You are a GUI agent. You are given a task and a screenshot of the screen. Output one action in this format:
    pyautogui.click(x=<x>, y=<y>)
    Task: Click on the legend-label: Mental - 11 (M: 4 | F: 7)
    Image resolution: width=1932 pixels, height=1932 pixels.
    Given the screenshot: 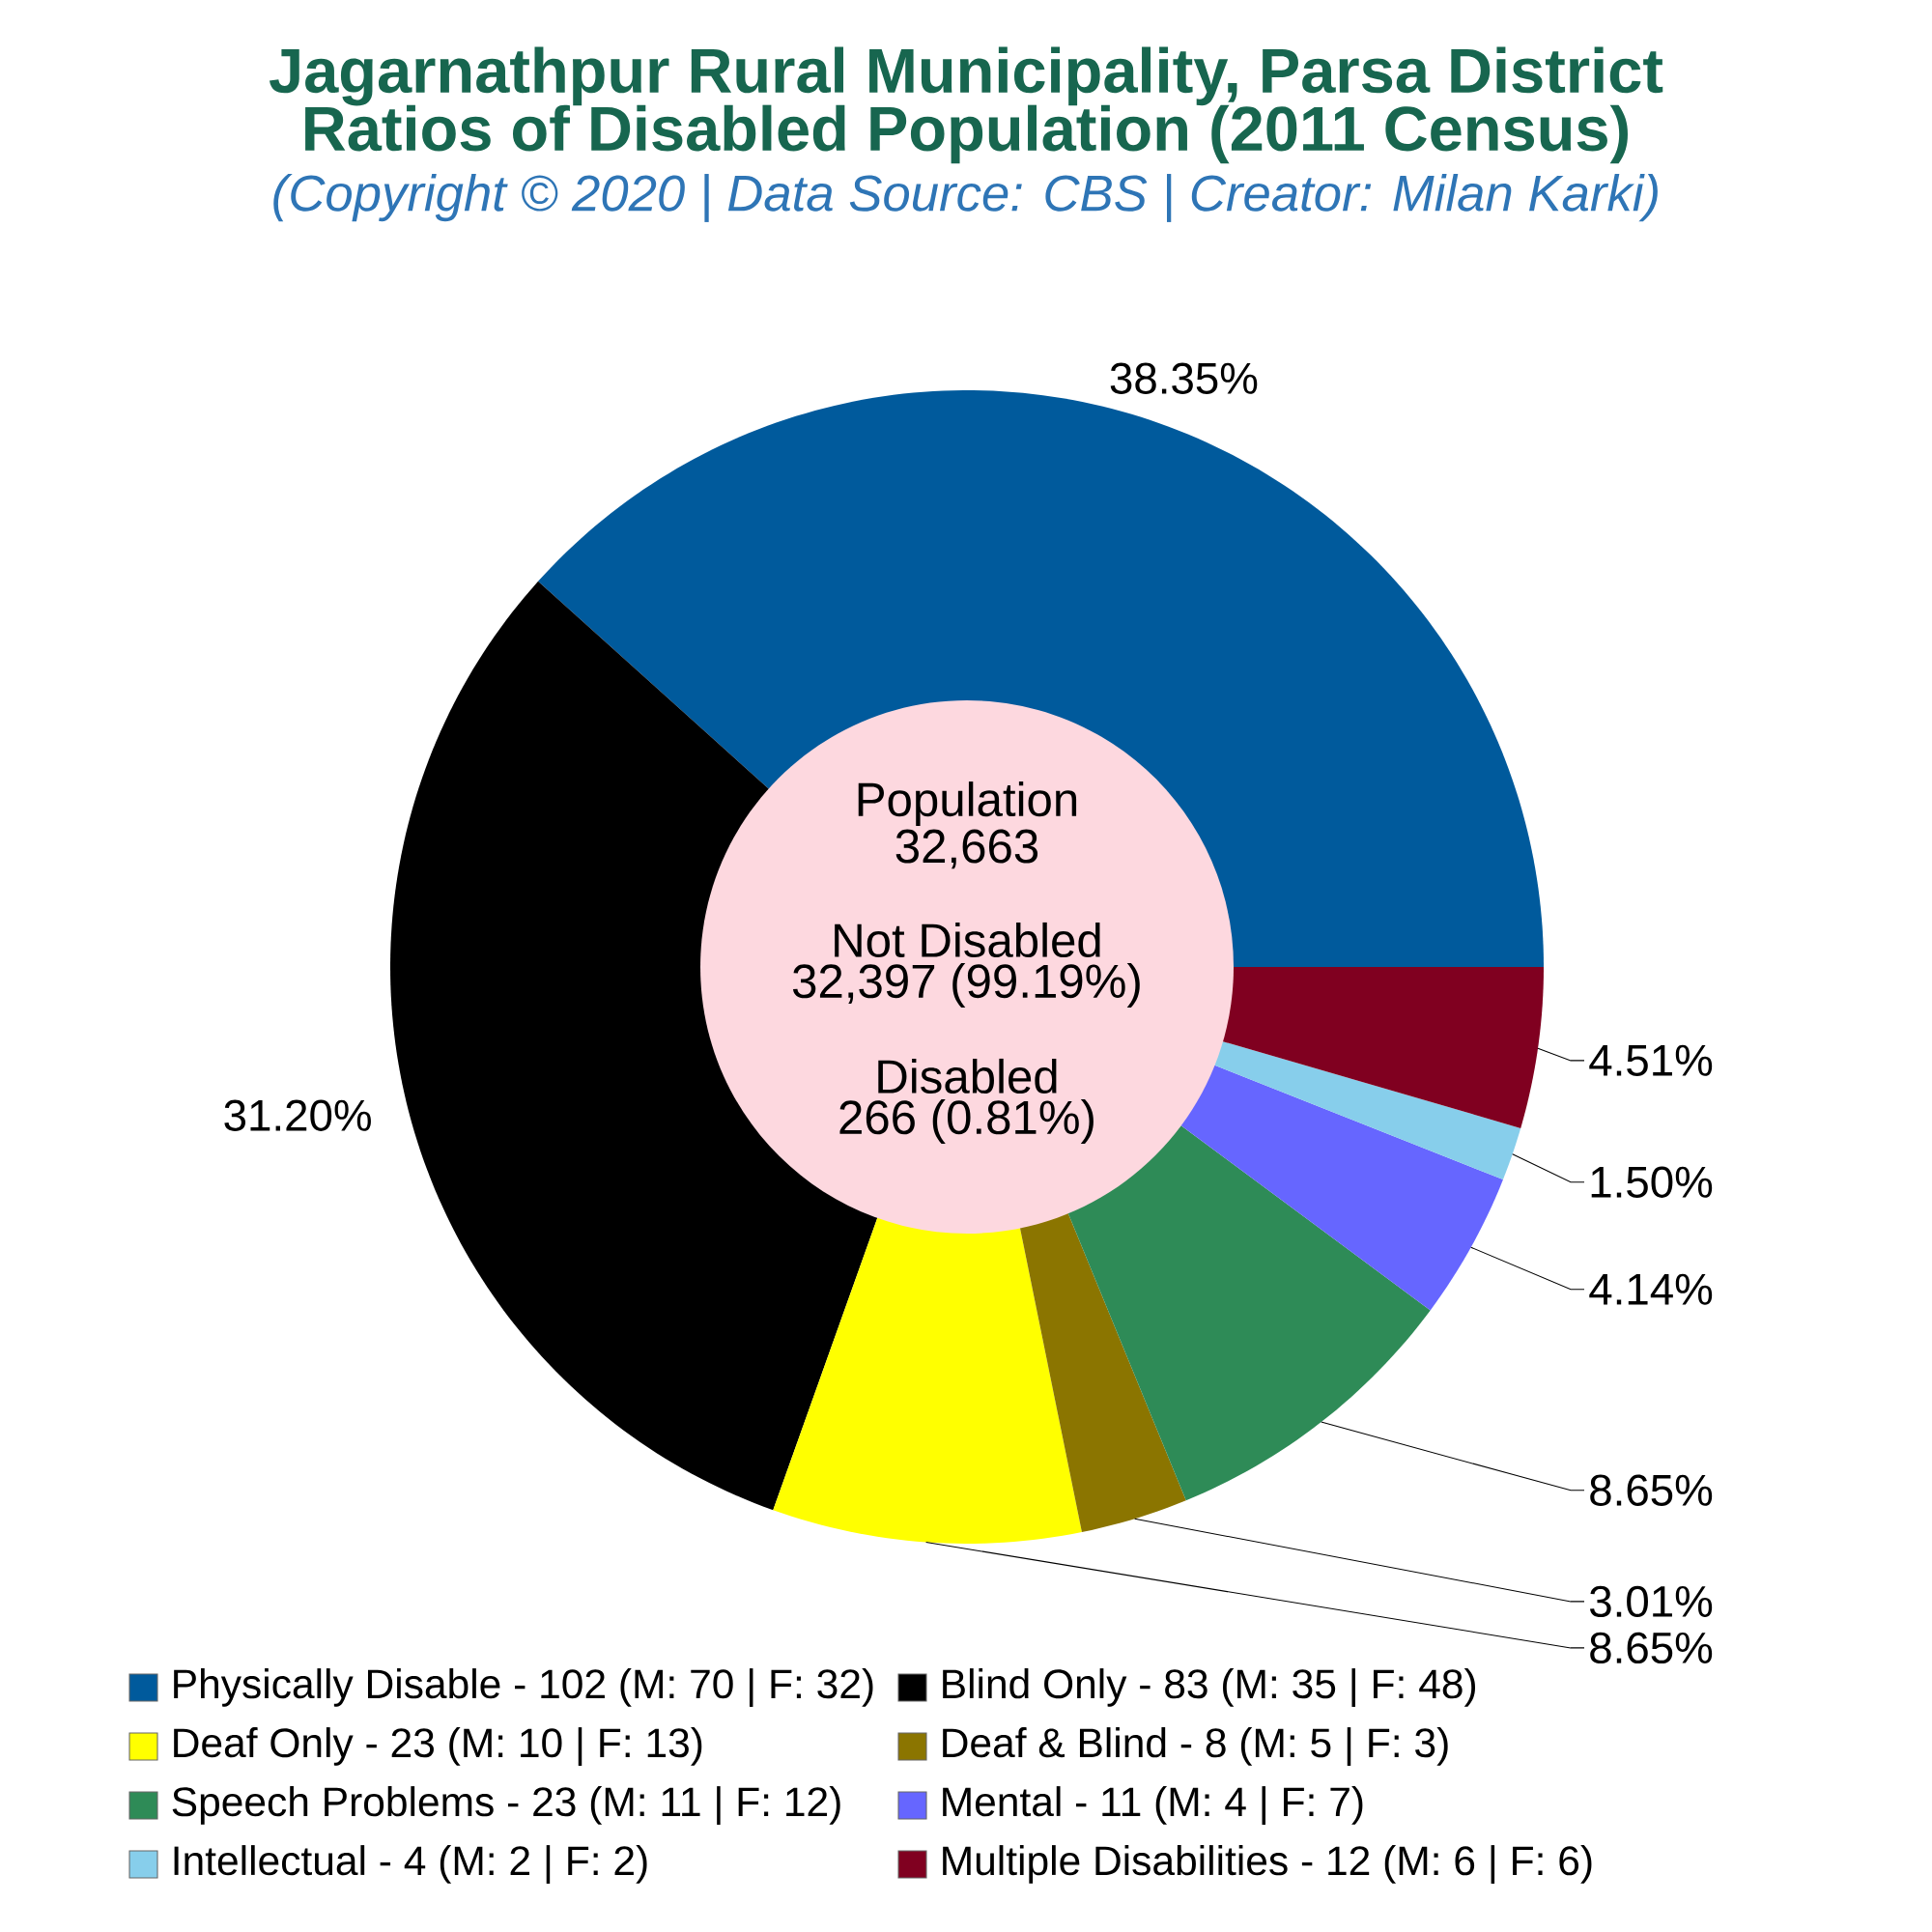 What is the action you would take?
    pyautogui.click(x=1153, y=1805)
    